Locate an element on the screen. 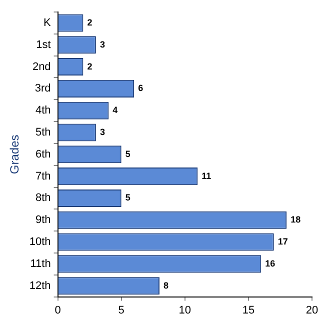  y-tick-label: 9th is located at coordinates (43, 220).